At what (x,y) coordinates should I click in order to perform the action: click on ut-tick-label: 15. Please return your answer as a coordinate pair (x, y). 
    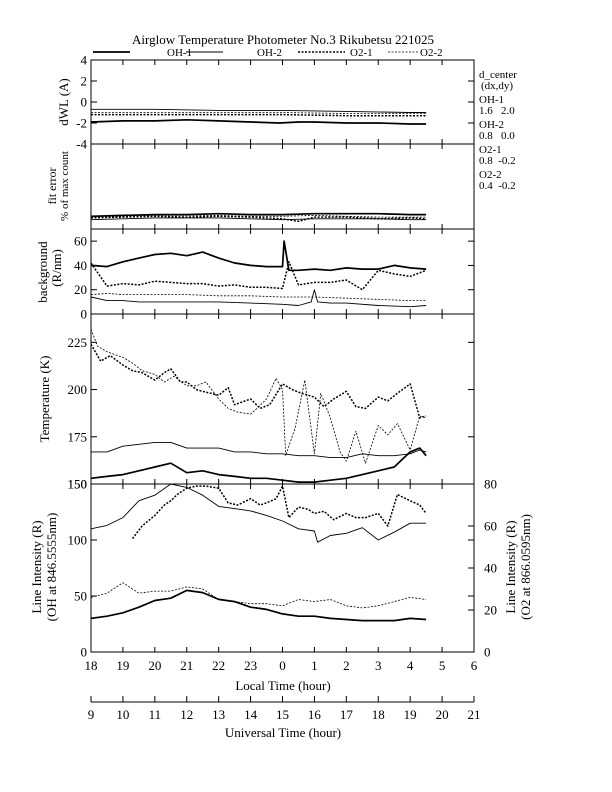
    Looking at the image, I should click on (282, 714).